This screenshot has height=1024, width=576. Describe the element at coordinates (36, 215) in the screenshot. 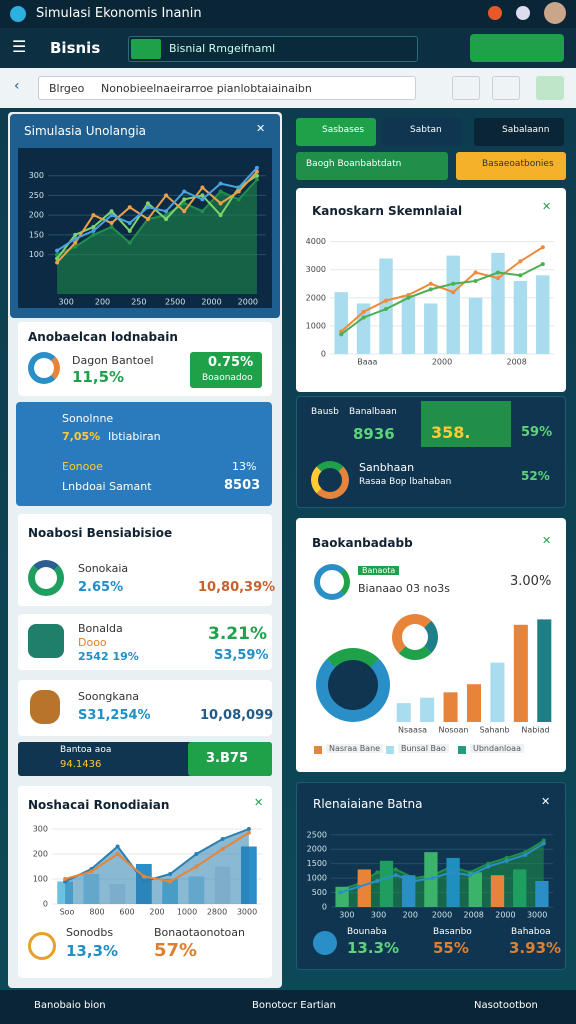

I see `y-tick-label: 200` at that location.